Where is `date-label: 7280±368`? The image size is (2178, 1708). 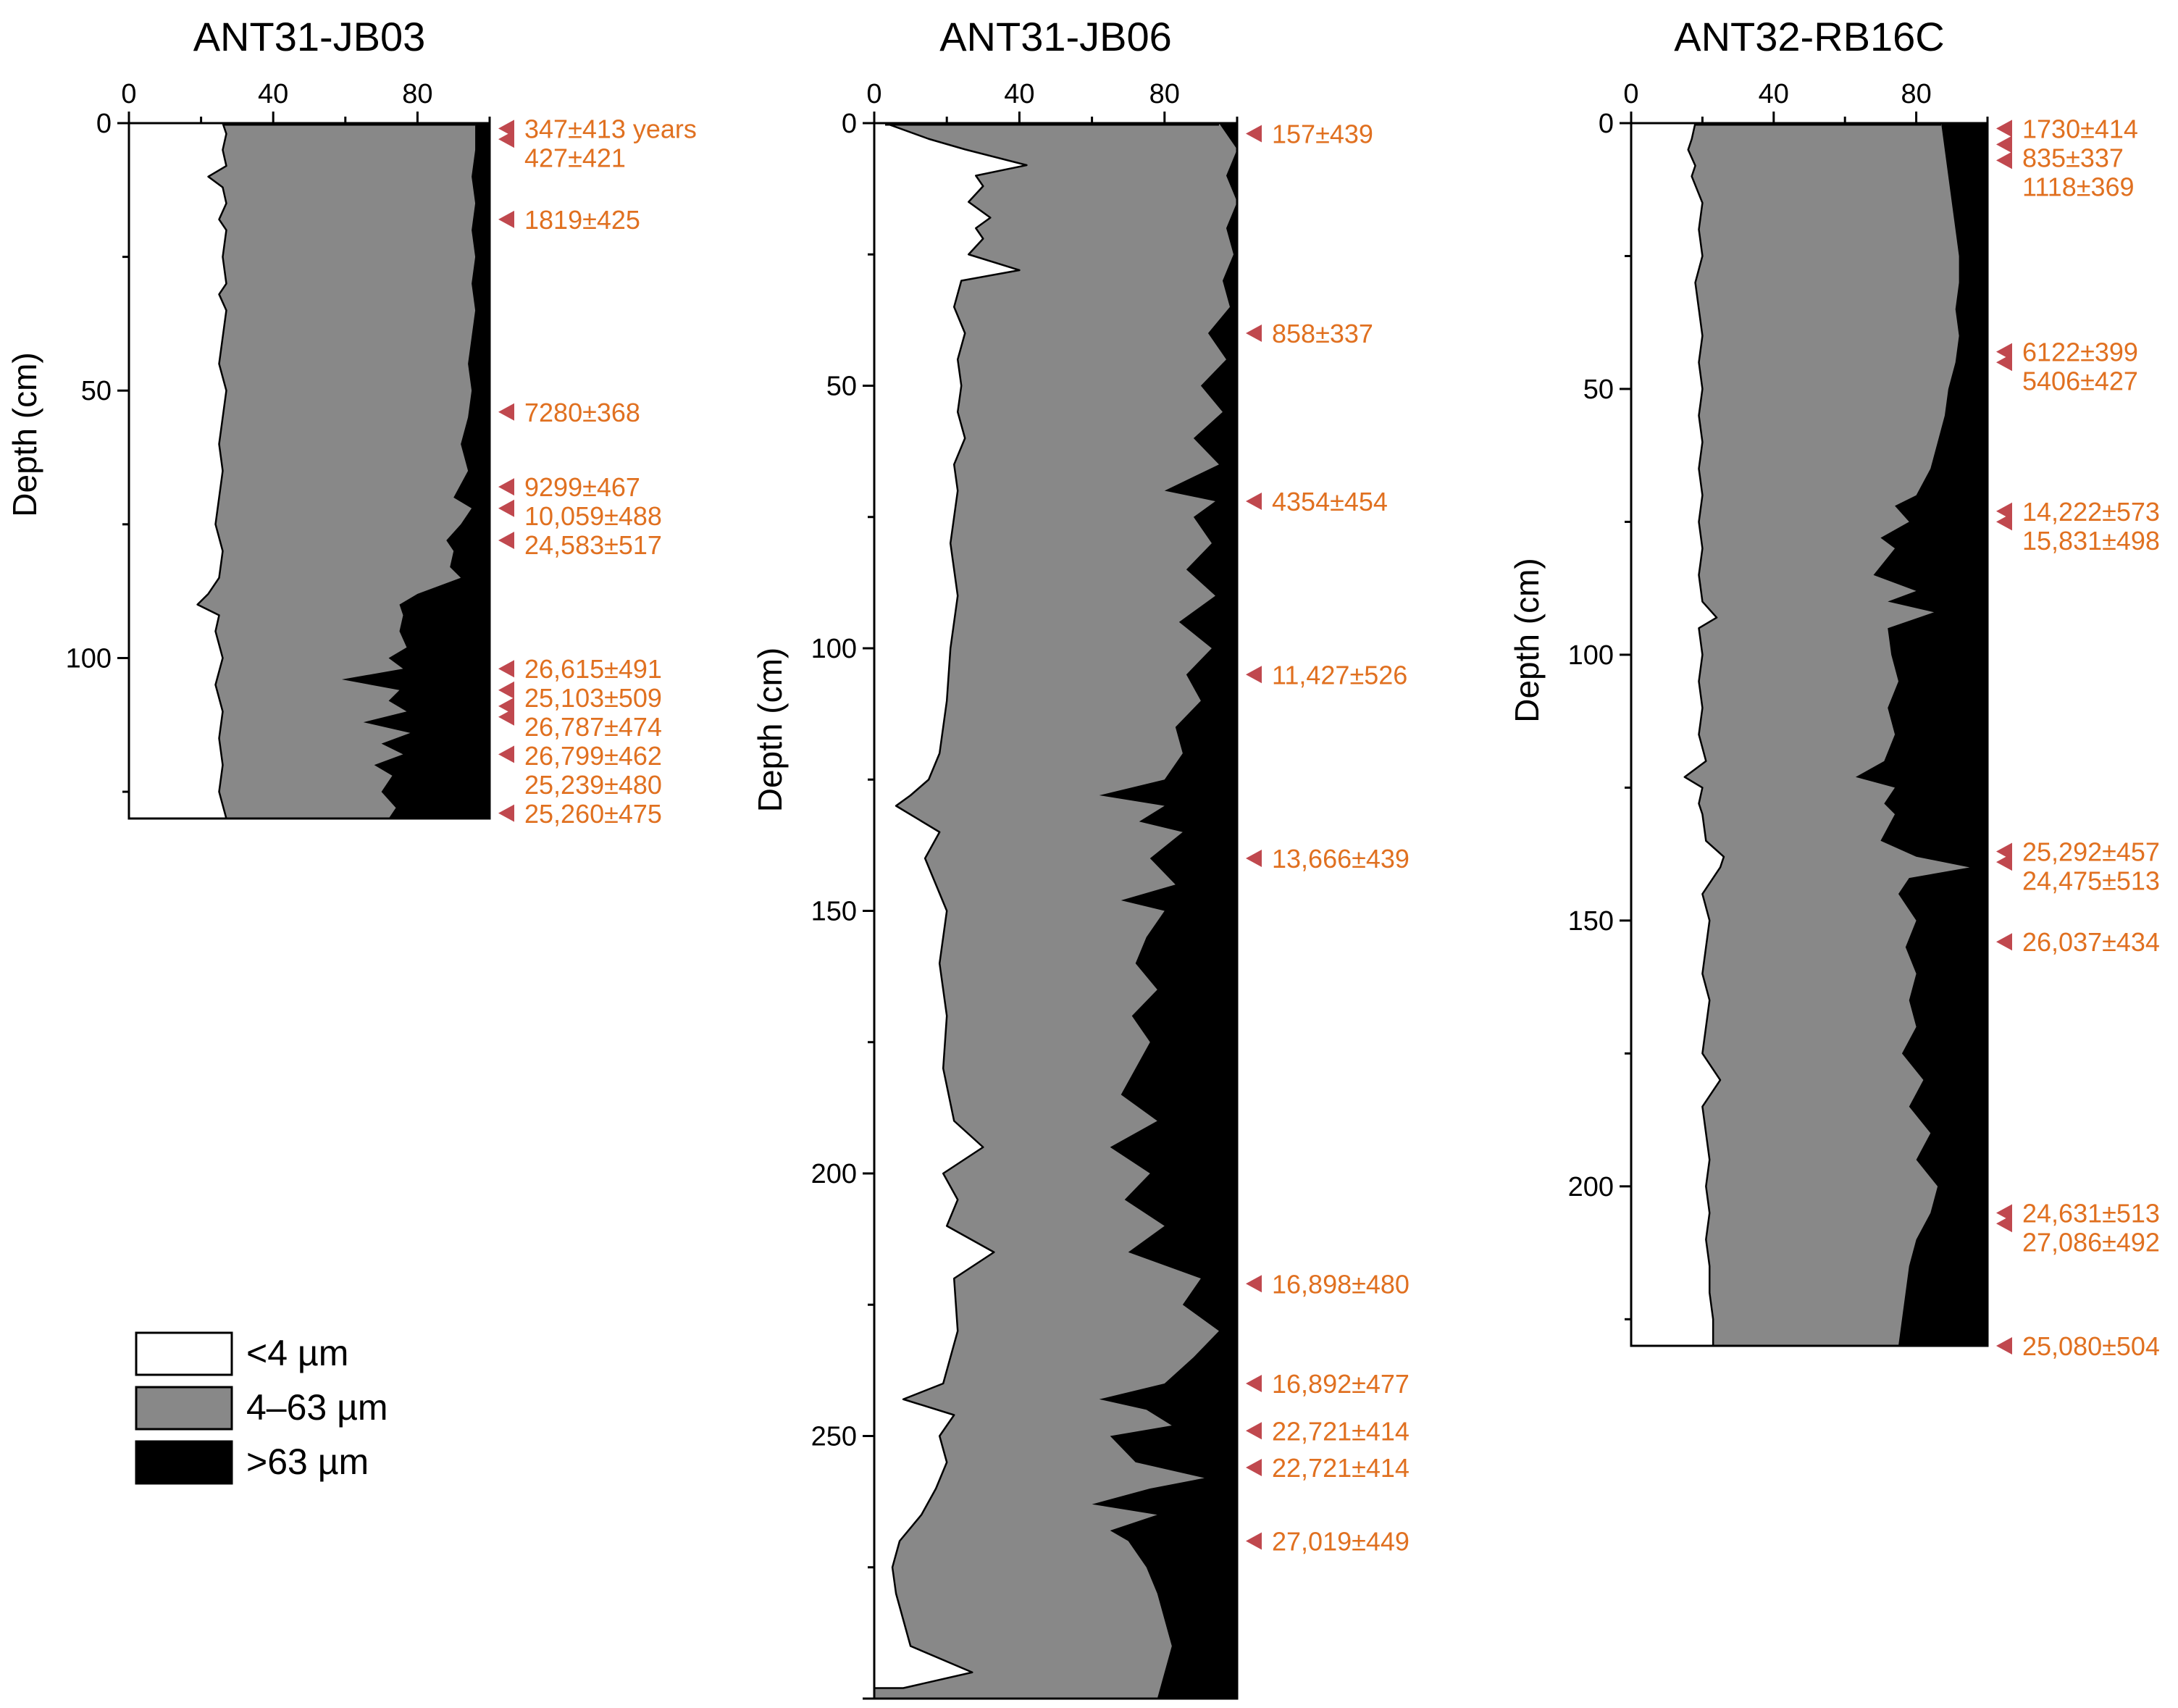
date-label: 7280±368 is located at coordinates (582, 413).